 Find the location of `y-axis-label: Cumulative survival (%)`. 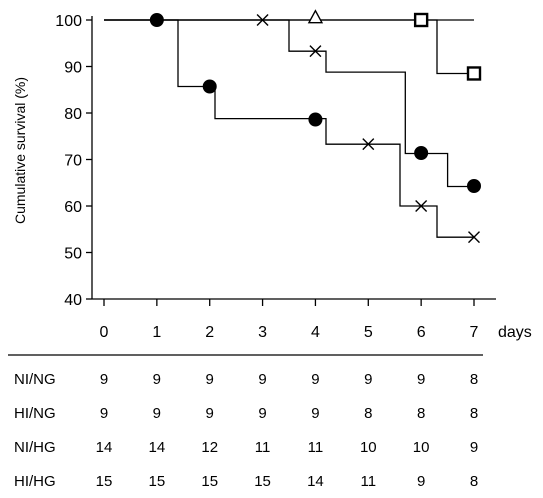

y-axis-label: Cumulative survival (%) is located at coordinates (20, 150).